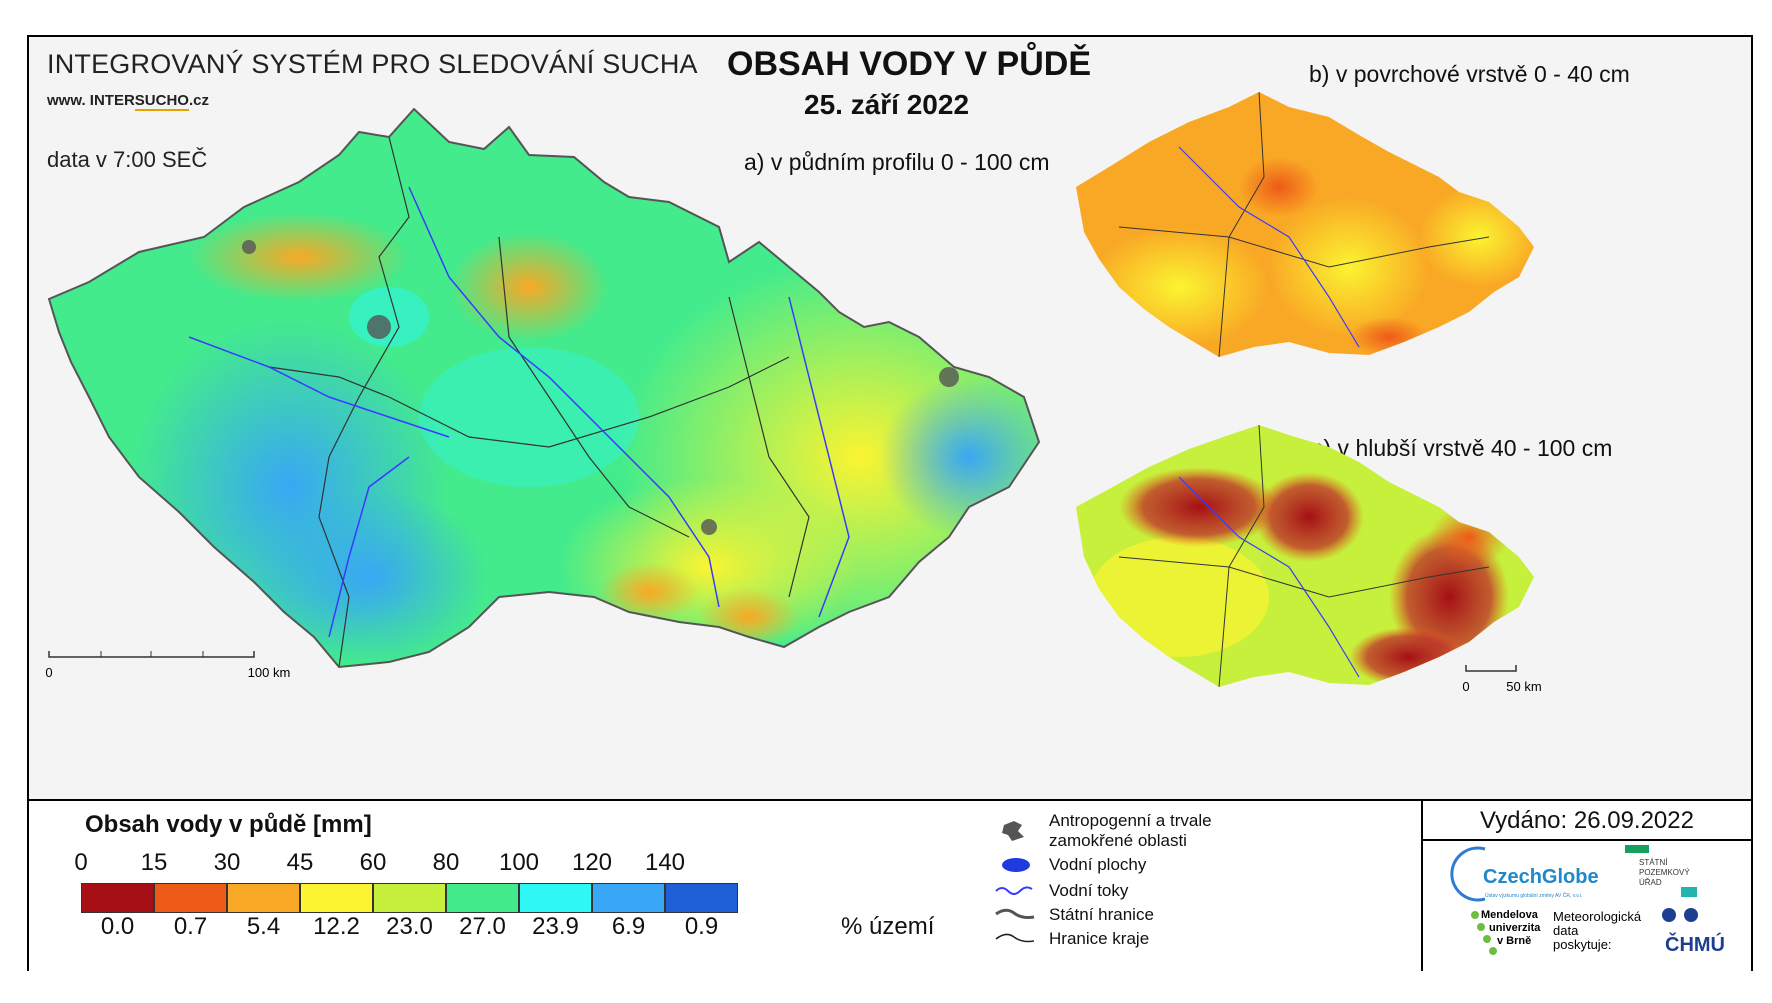  Describe the element at coordinates (336, 926) in the screenshot. I see `legend-percent: 12.2` at that location.